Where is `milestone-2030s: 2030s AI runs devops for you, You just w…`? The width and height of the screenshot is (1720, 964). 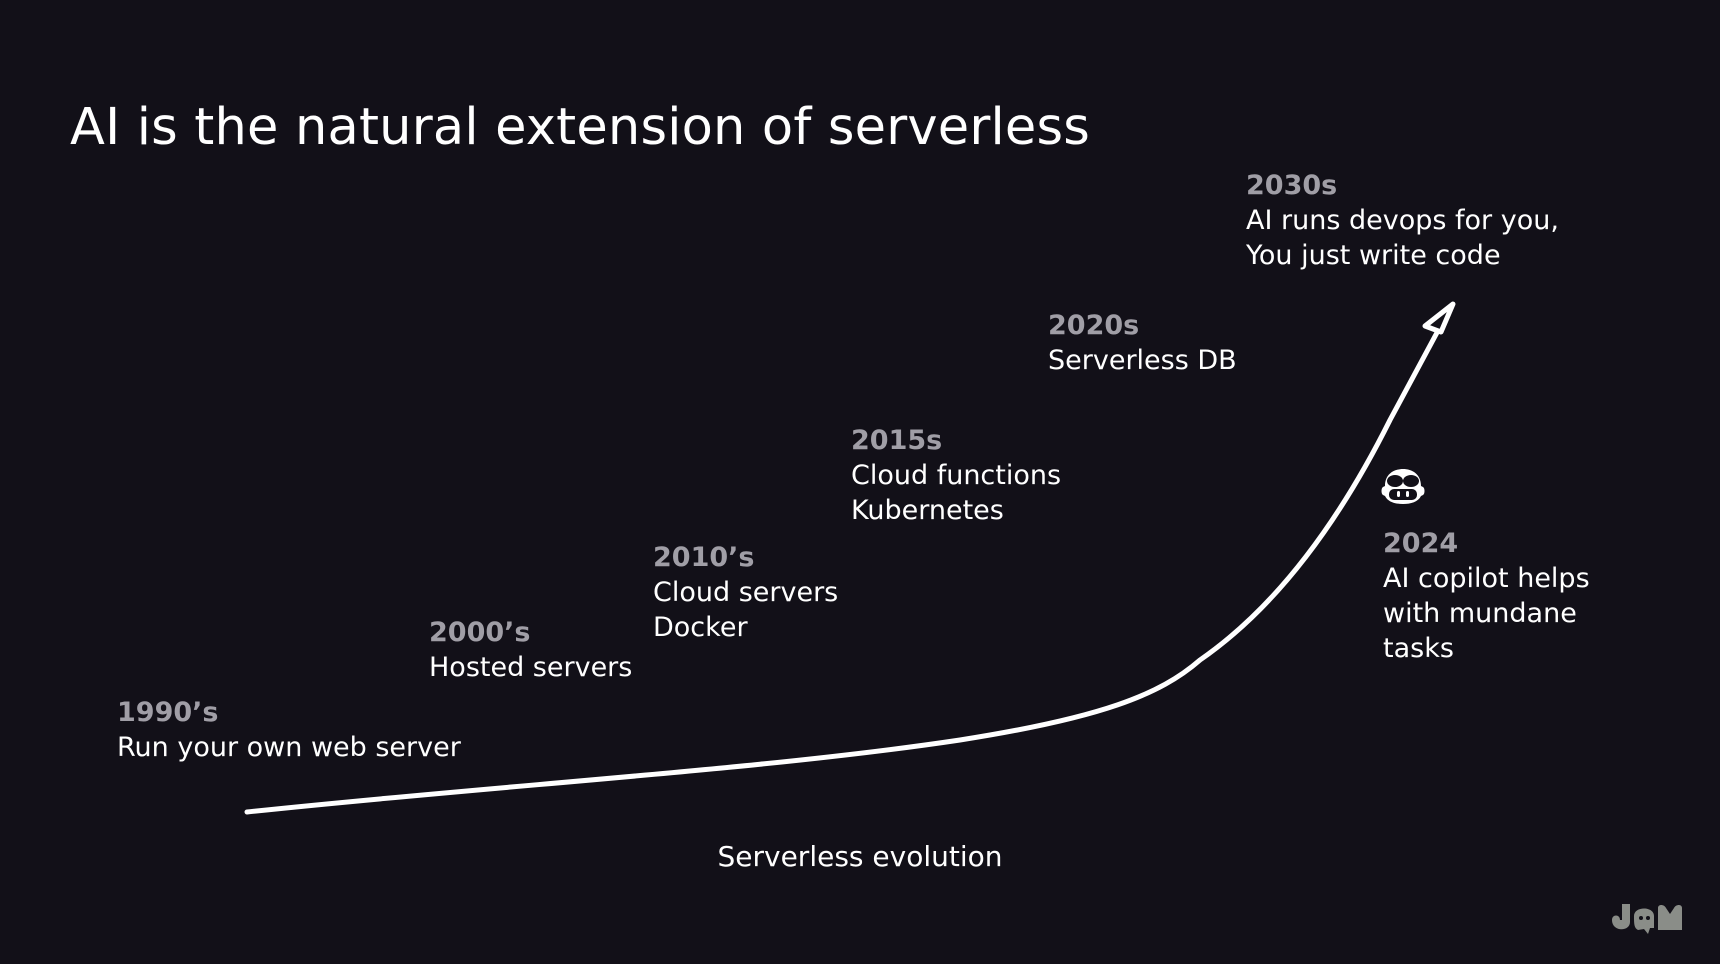 milestone-2030s: 2030s AI runs devops for you, You just w… is located at coordinates (1402, 220).